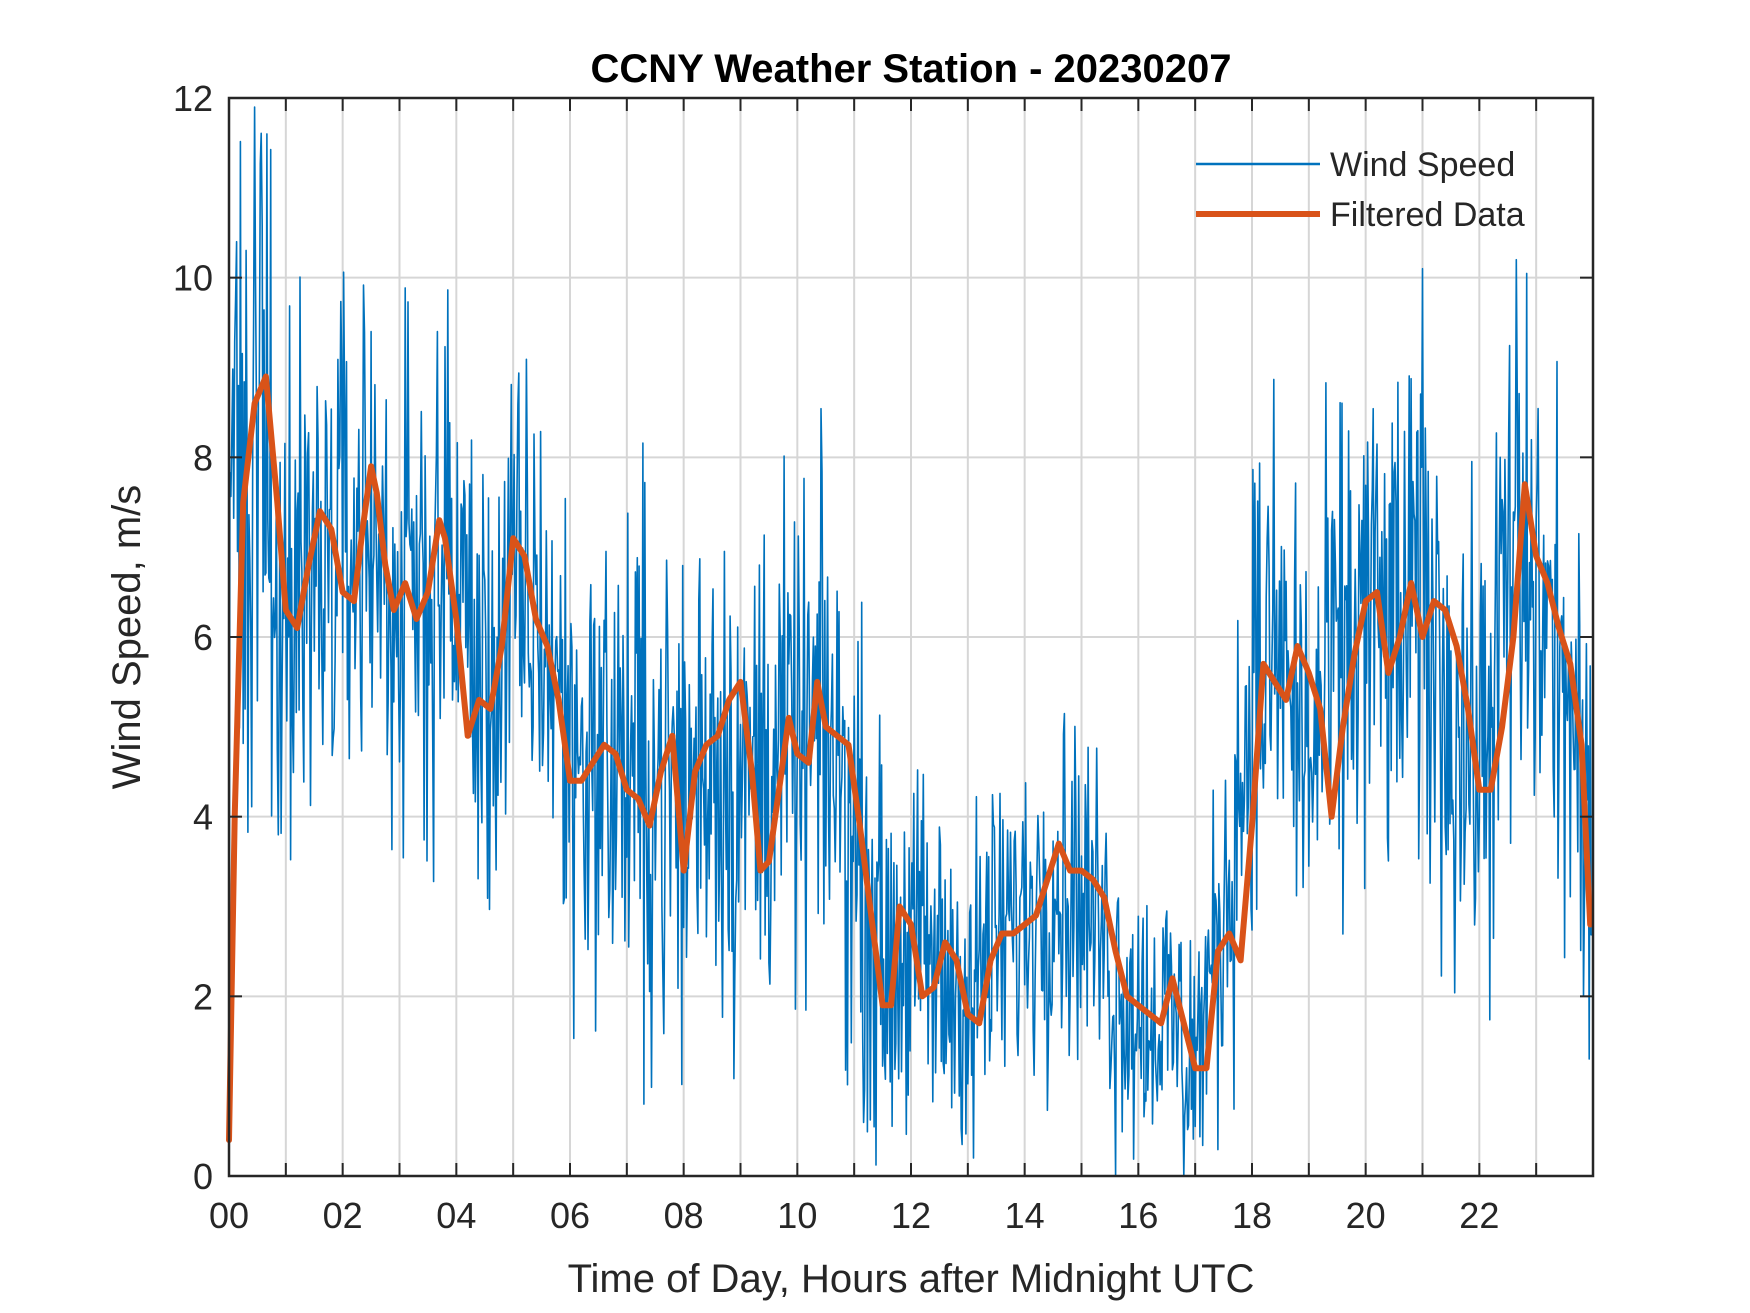 This screenshot has width=1750, height=1313. I want to click on x-tick-label: 06, so click(570, 1215).